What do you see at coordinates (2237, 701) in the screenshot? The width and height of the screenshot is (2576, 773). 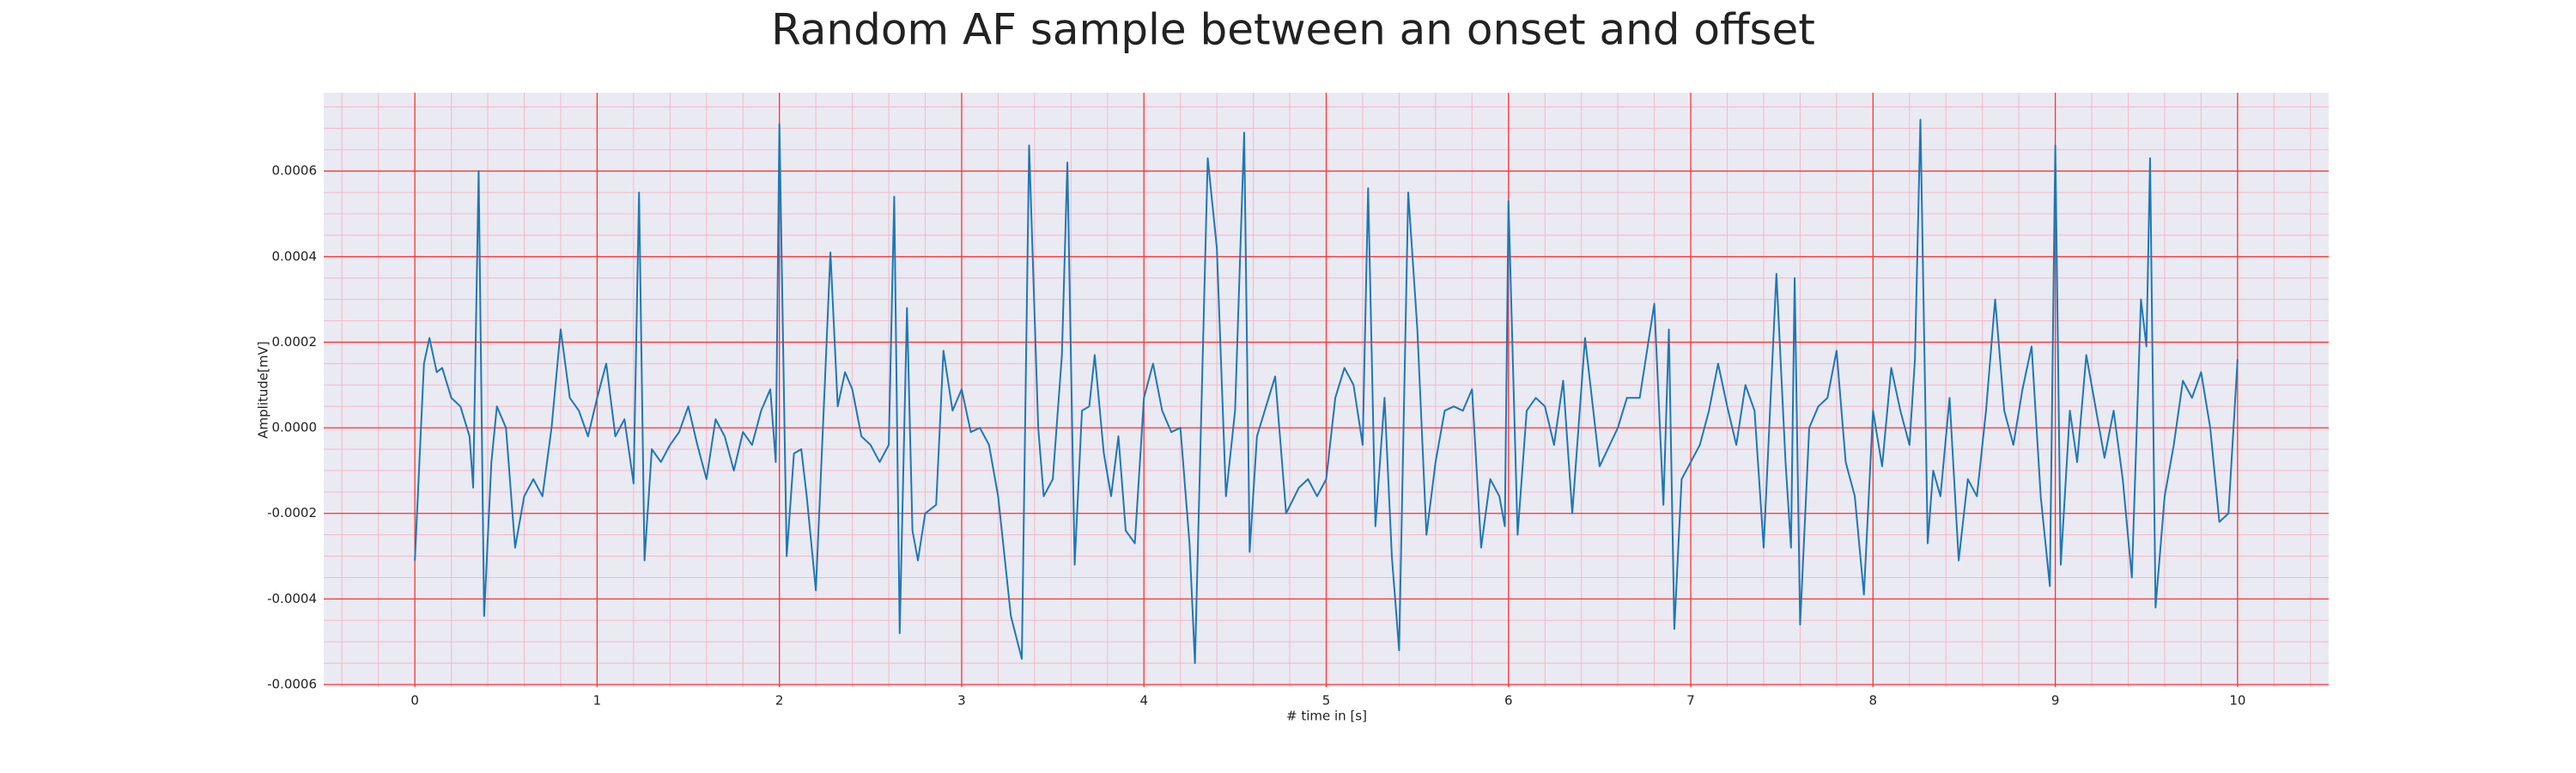 I see `x-tick-label: 10` at bounding box center [2237, 701].